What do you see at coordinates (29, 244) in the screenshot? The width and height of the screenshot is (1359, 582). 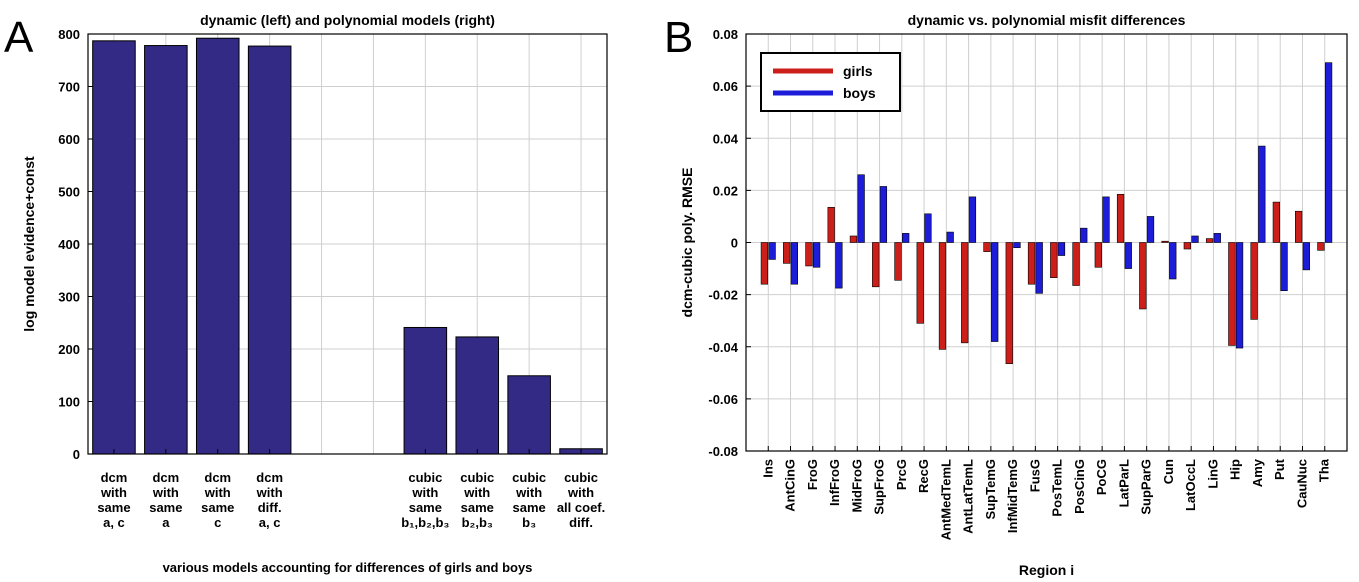 I see `y-axis-label: log model evidence+const` at bounding box center [29, 244].